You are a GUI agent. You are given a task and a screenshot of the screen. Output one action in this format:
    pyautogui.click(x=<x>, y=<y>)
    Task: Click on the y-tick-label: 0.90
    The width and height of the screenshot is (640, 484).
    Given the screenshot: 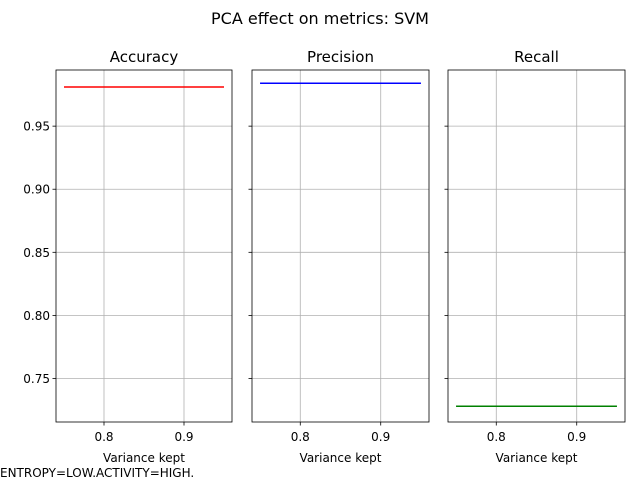 What is the action you would take?
    pyautogui.click(x=36, y=190)
    